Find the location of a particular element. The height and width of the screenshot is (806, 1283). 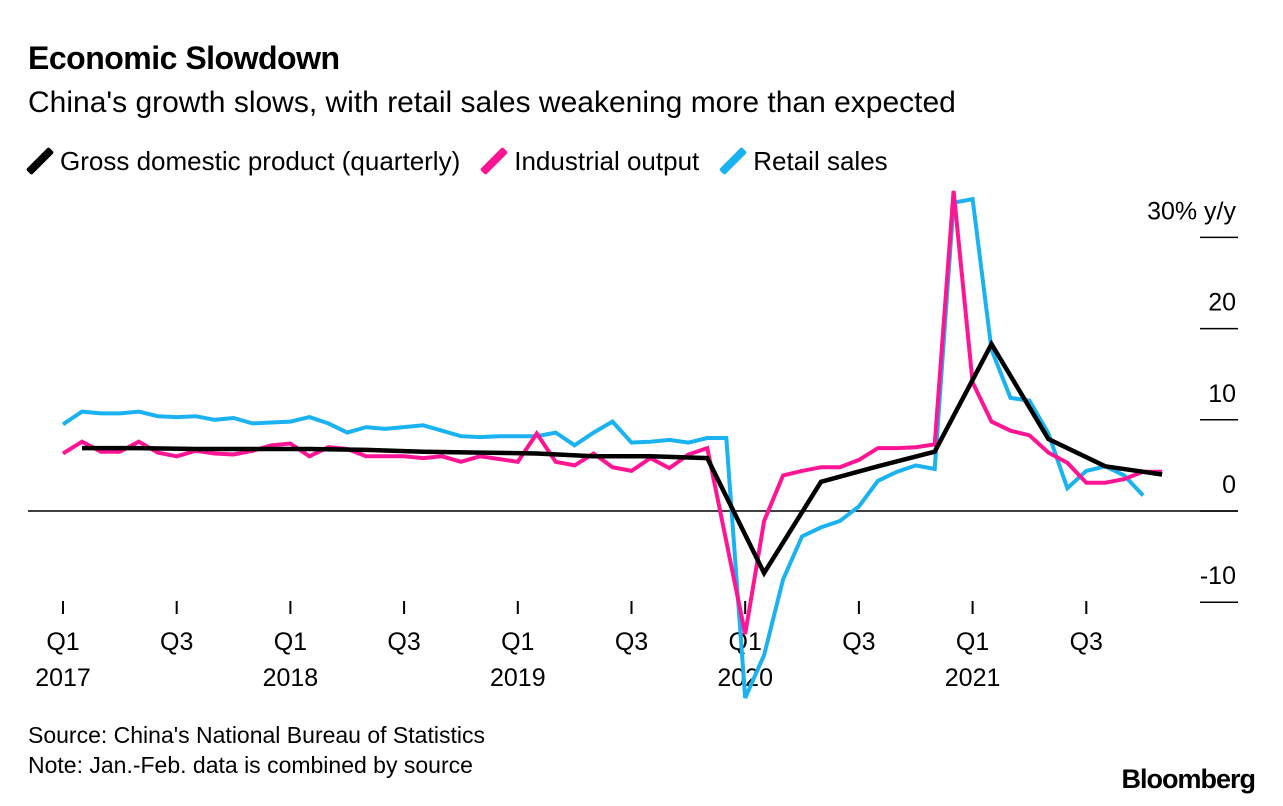

y-tick-label: 20 is located at coordinates (1222, 303).